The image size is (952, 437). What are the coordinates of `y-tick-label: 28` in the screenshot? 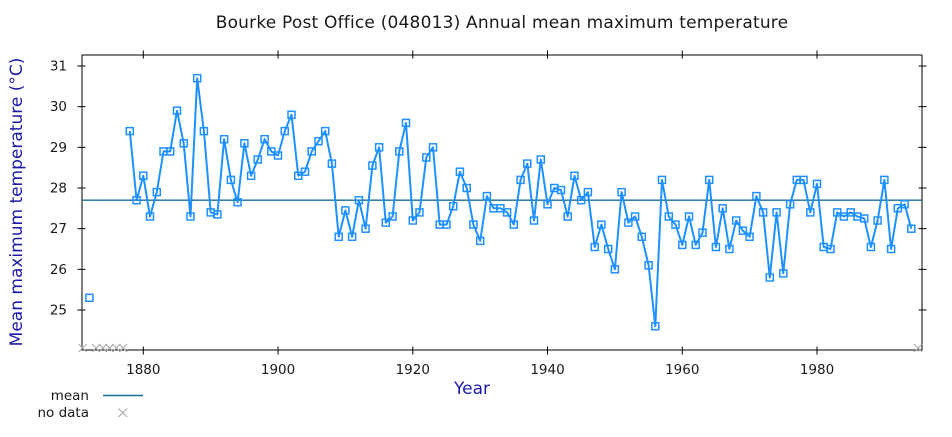 It's located at (58, 188).